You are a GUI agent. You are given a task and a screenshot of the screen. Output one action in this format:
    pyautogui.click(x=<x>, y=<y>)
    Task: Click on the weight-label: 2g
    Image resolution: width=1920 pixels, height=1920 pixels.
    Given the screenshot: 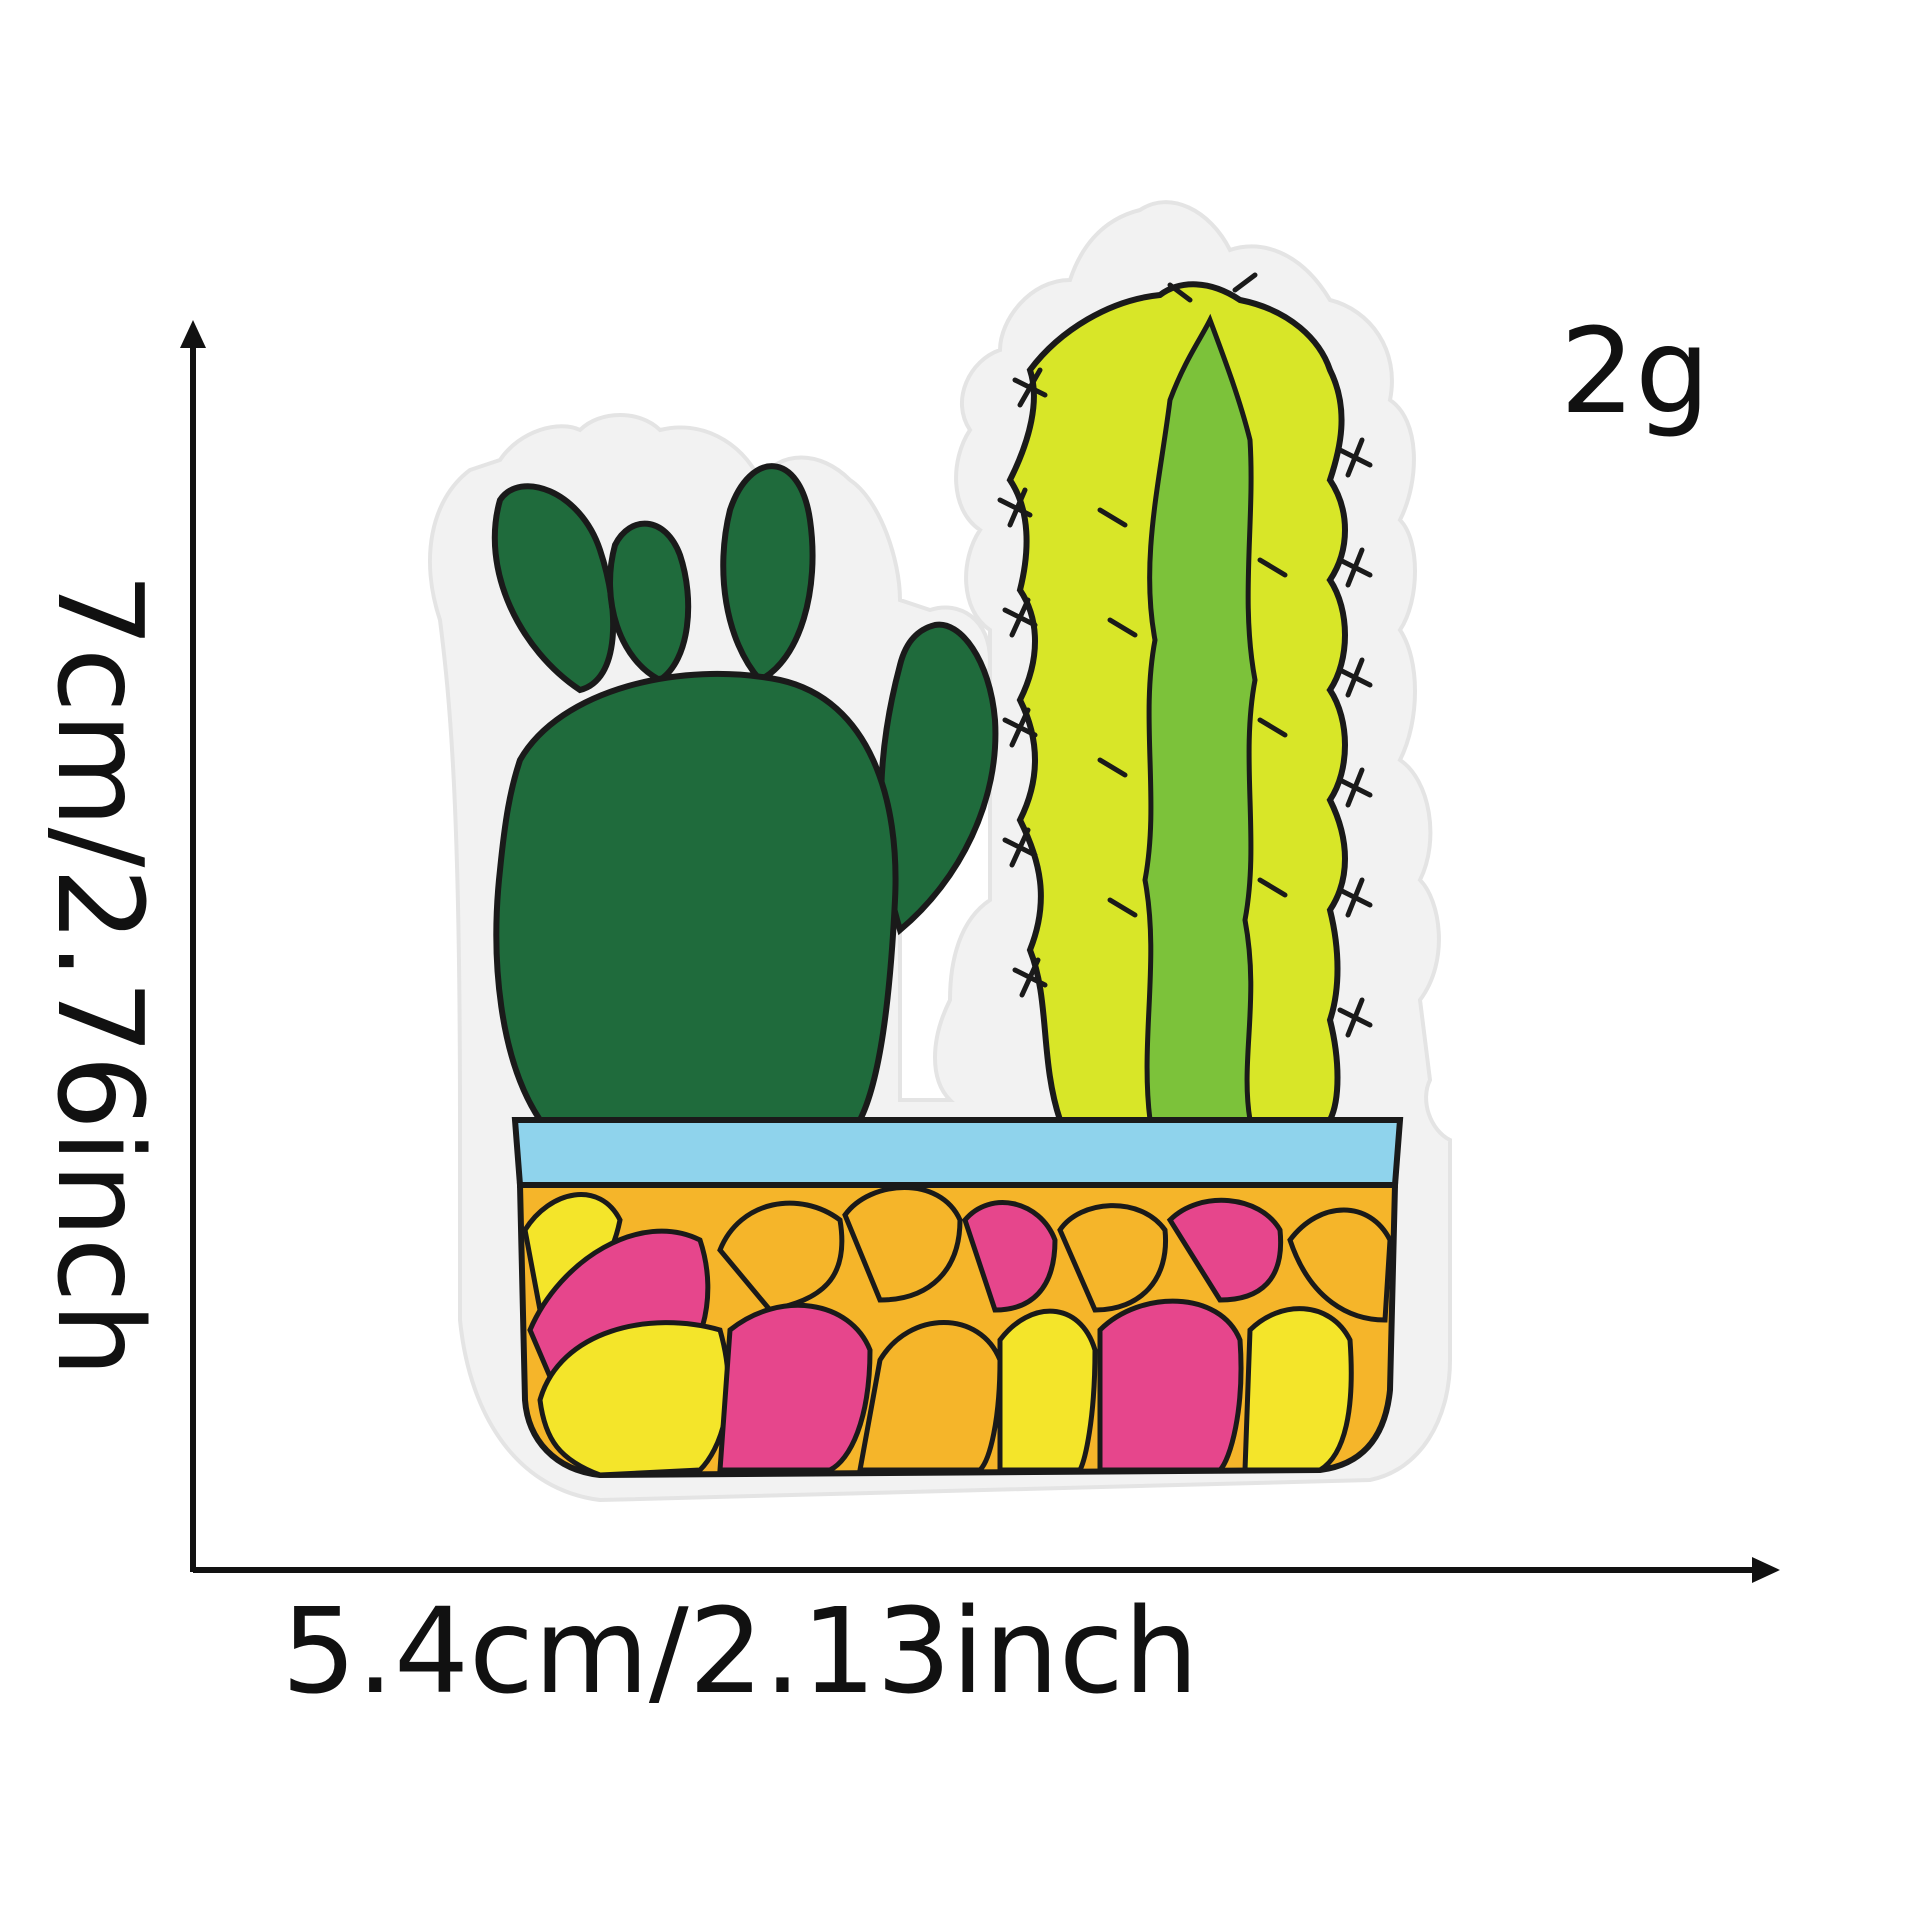 What is the action you would take?
    pyautogui.click(x=1635, y=371)
    